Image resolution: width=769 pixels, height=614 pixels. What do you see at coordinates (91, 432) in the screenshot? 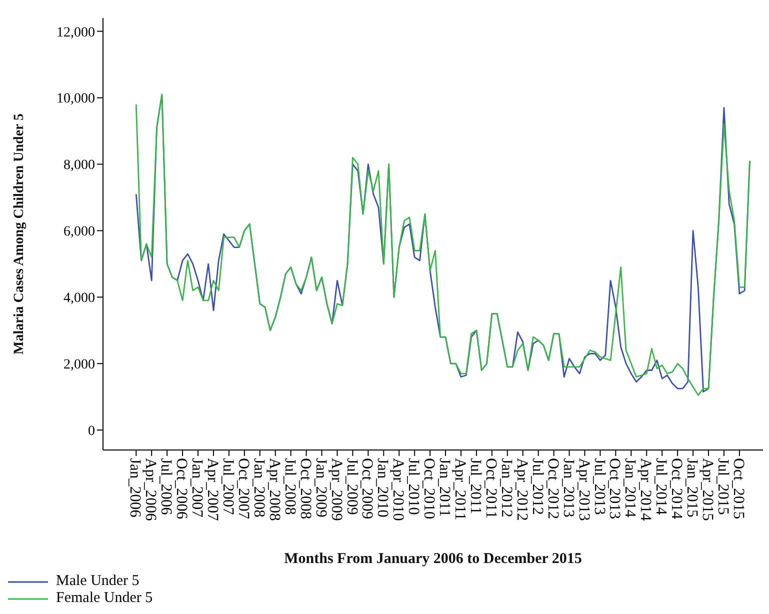
I see `y-tick-label: 0` at bounding box center [91, 432].